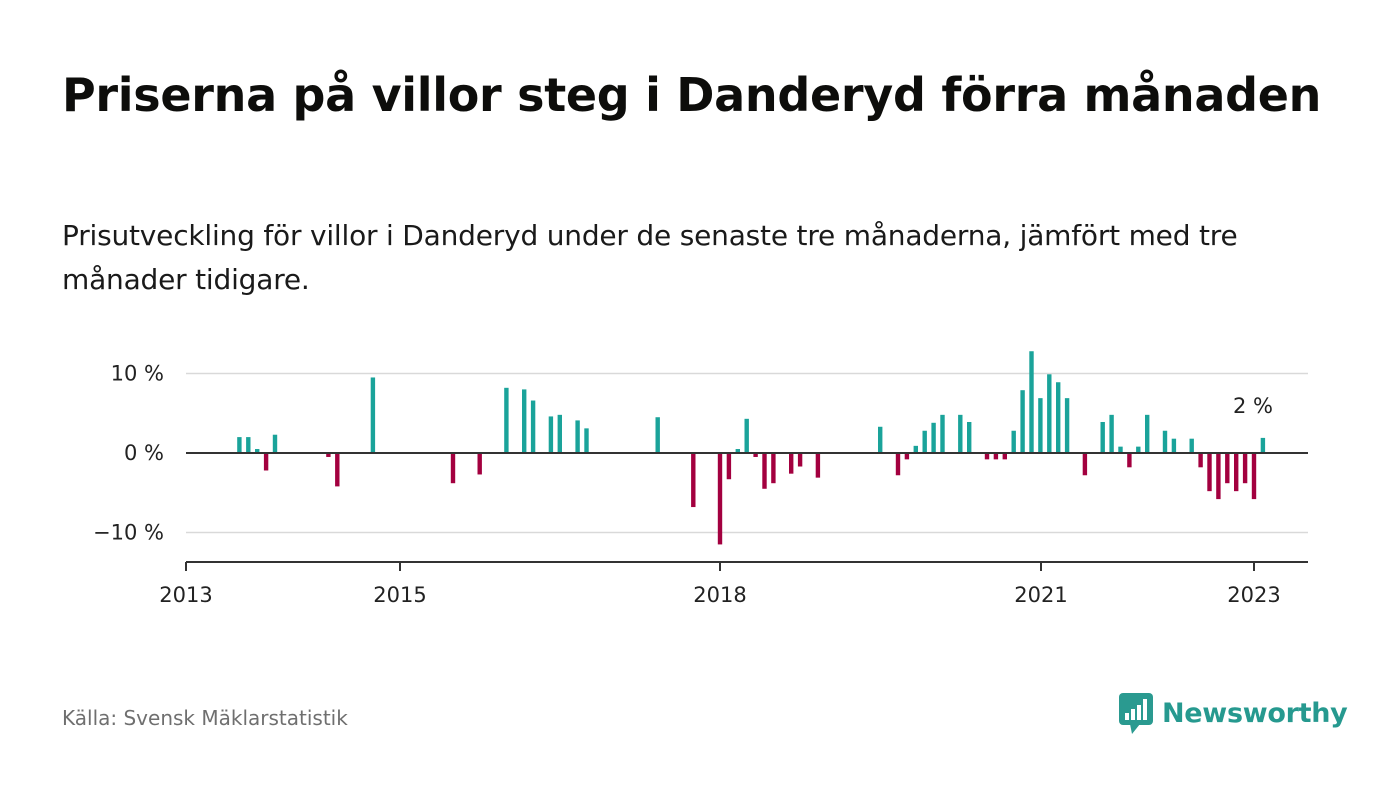 The image size is (1400, 794). I want to click on y-tick-label: 0 %, so click(144, 453).